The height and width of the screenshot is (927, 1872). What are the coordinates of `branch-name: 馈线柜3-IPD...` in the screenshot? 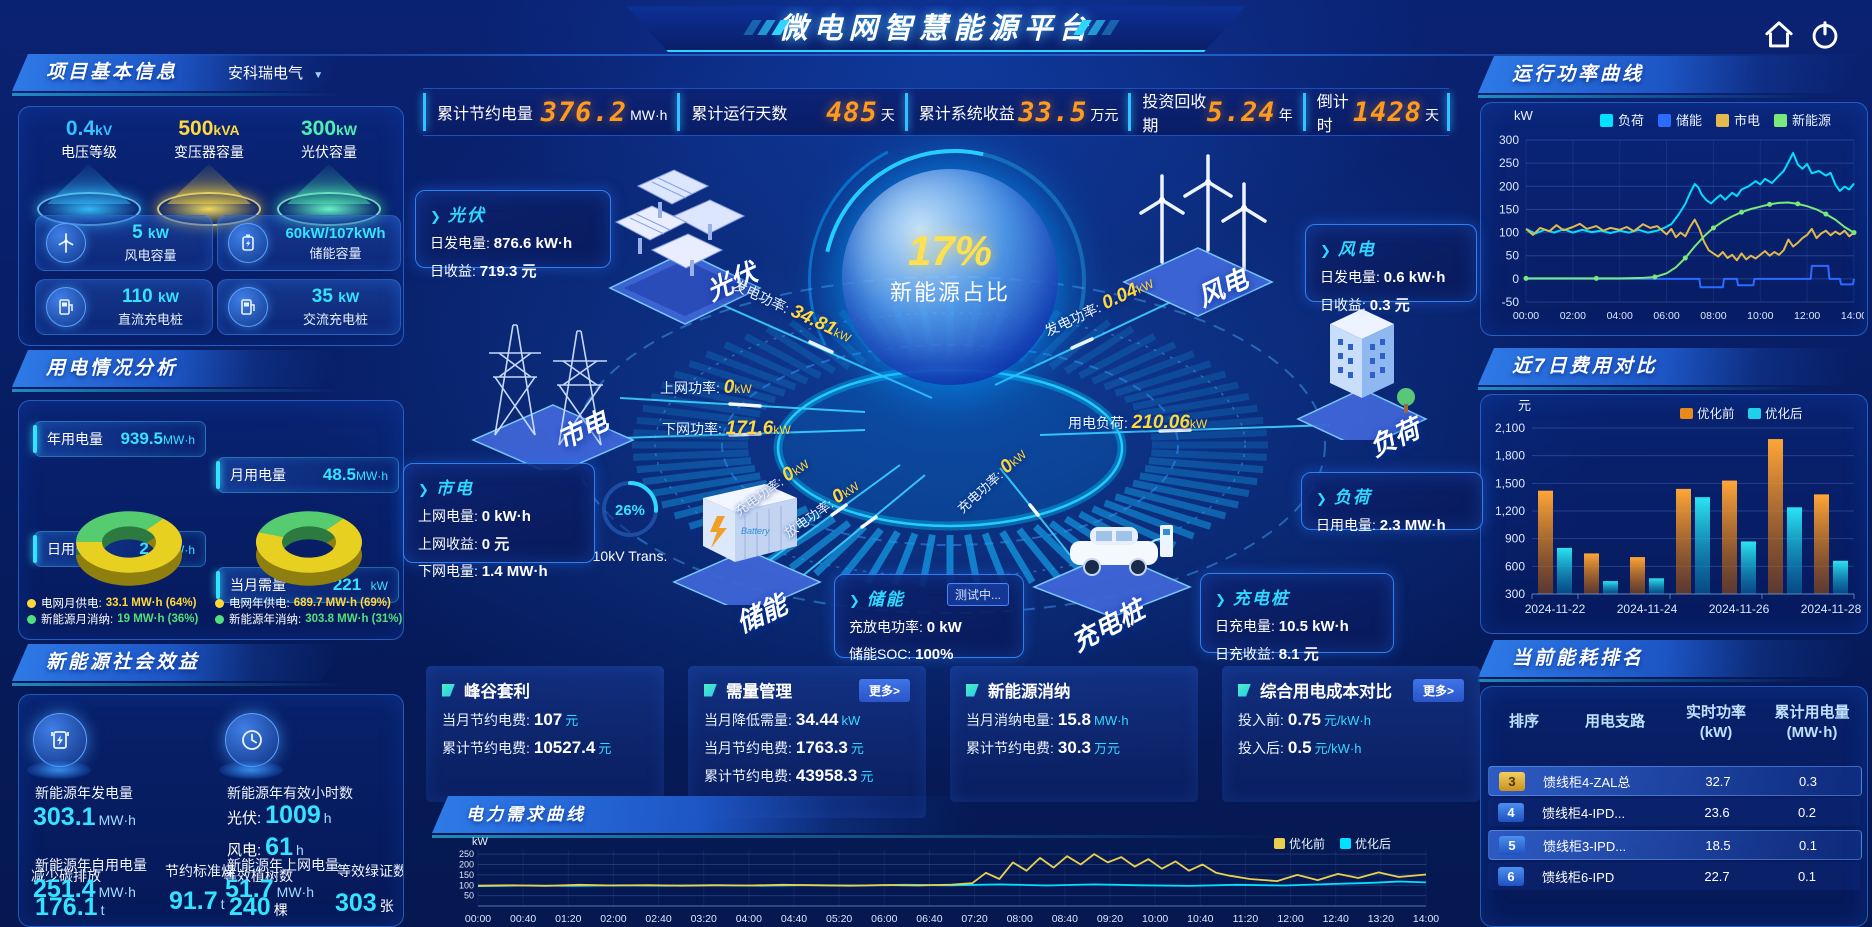 It's located at (1585, 846).